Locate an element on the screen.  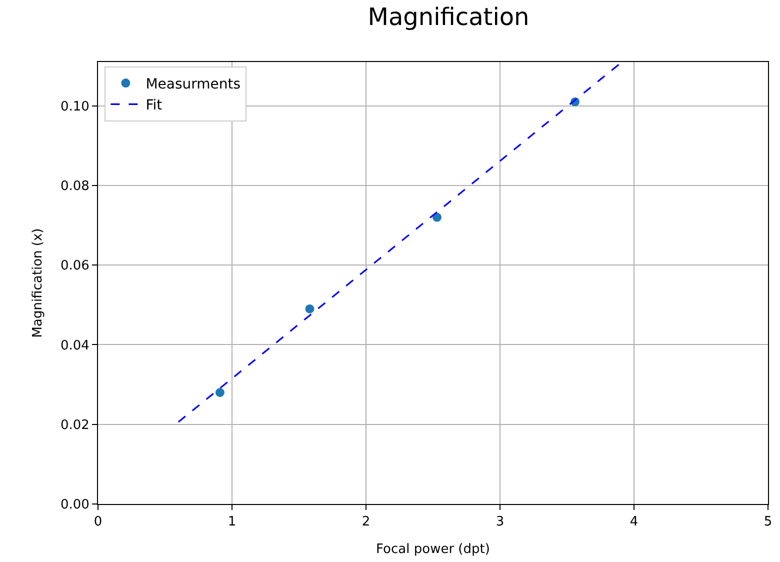
y-tick-label: 0.04 is located at coordinates (75, 346).